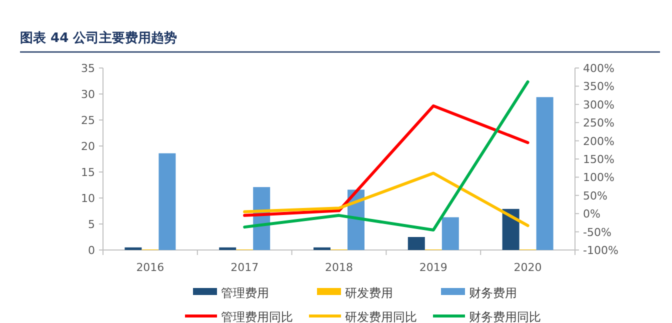 The height and width of the screenshot is (323, 672). What do you see at coordinates (88, 198) in the screenshot?
I see `y-tick-label: 10` at bounding box center [88, 198].